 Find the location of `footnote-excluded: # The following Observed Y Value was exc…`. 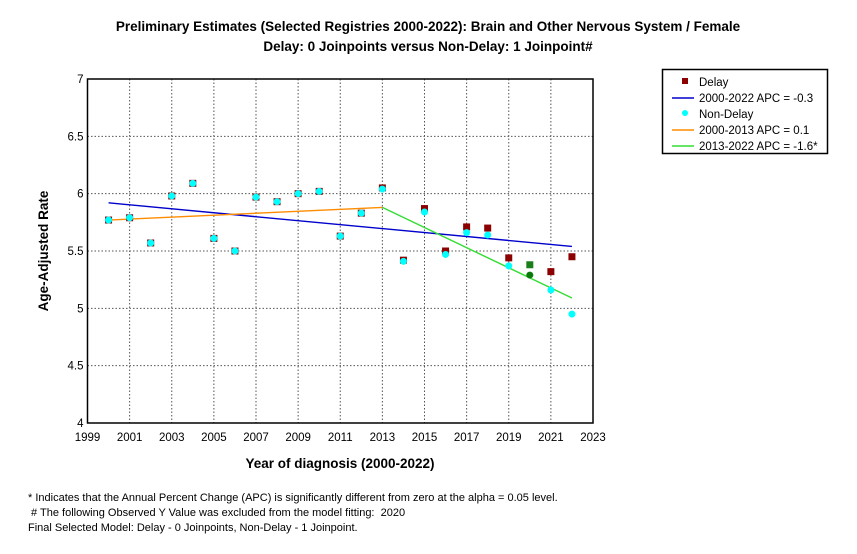

footnote-excluded: # The following Observed Y Value was exc… is located at coordinates (217, 513).